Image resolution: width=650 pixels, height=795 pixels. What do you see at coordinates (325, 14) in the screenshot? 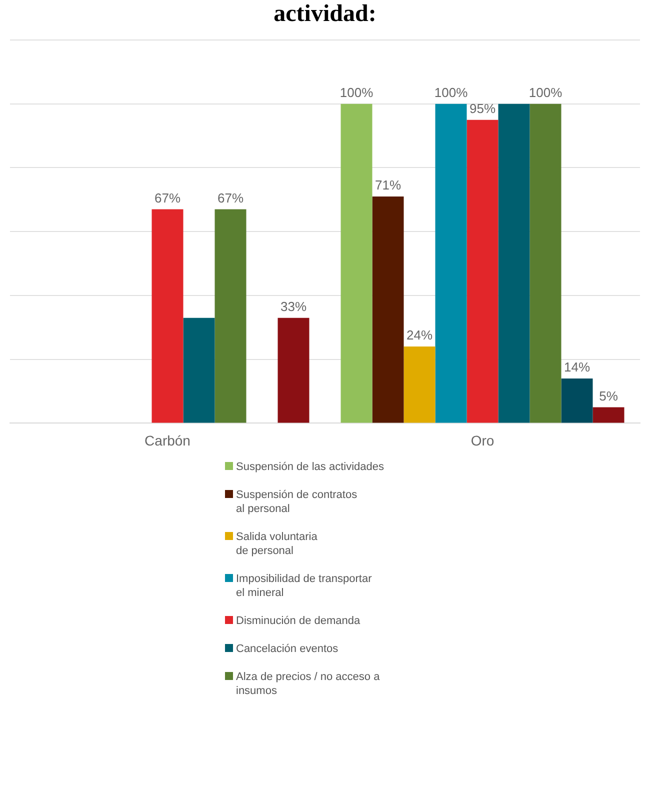
I see `chart-title: actividad:` at bounding box center [325, 14].